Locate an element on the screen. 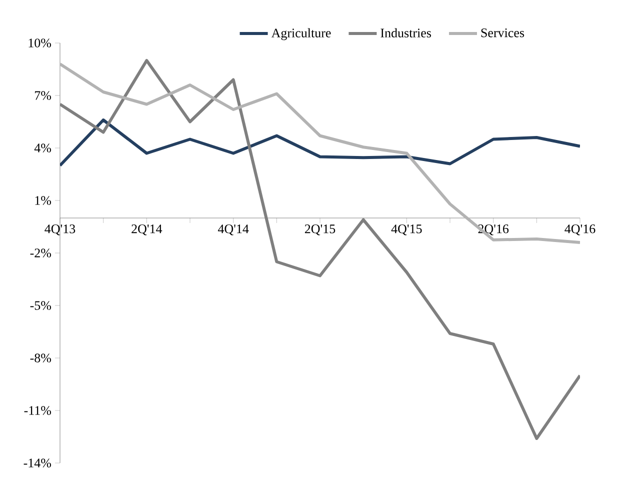 The height and width of the screenshot is (477, 629). x-tick-label: 2Q'15 is located at coordinates (320, 230).